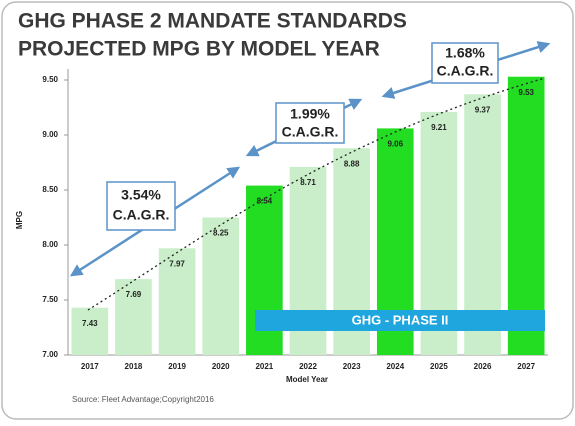 The image size is (575, 426). I want to click on y-tick-label: 9.00, so click(50, 134).